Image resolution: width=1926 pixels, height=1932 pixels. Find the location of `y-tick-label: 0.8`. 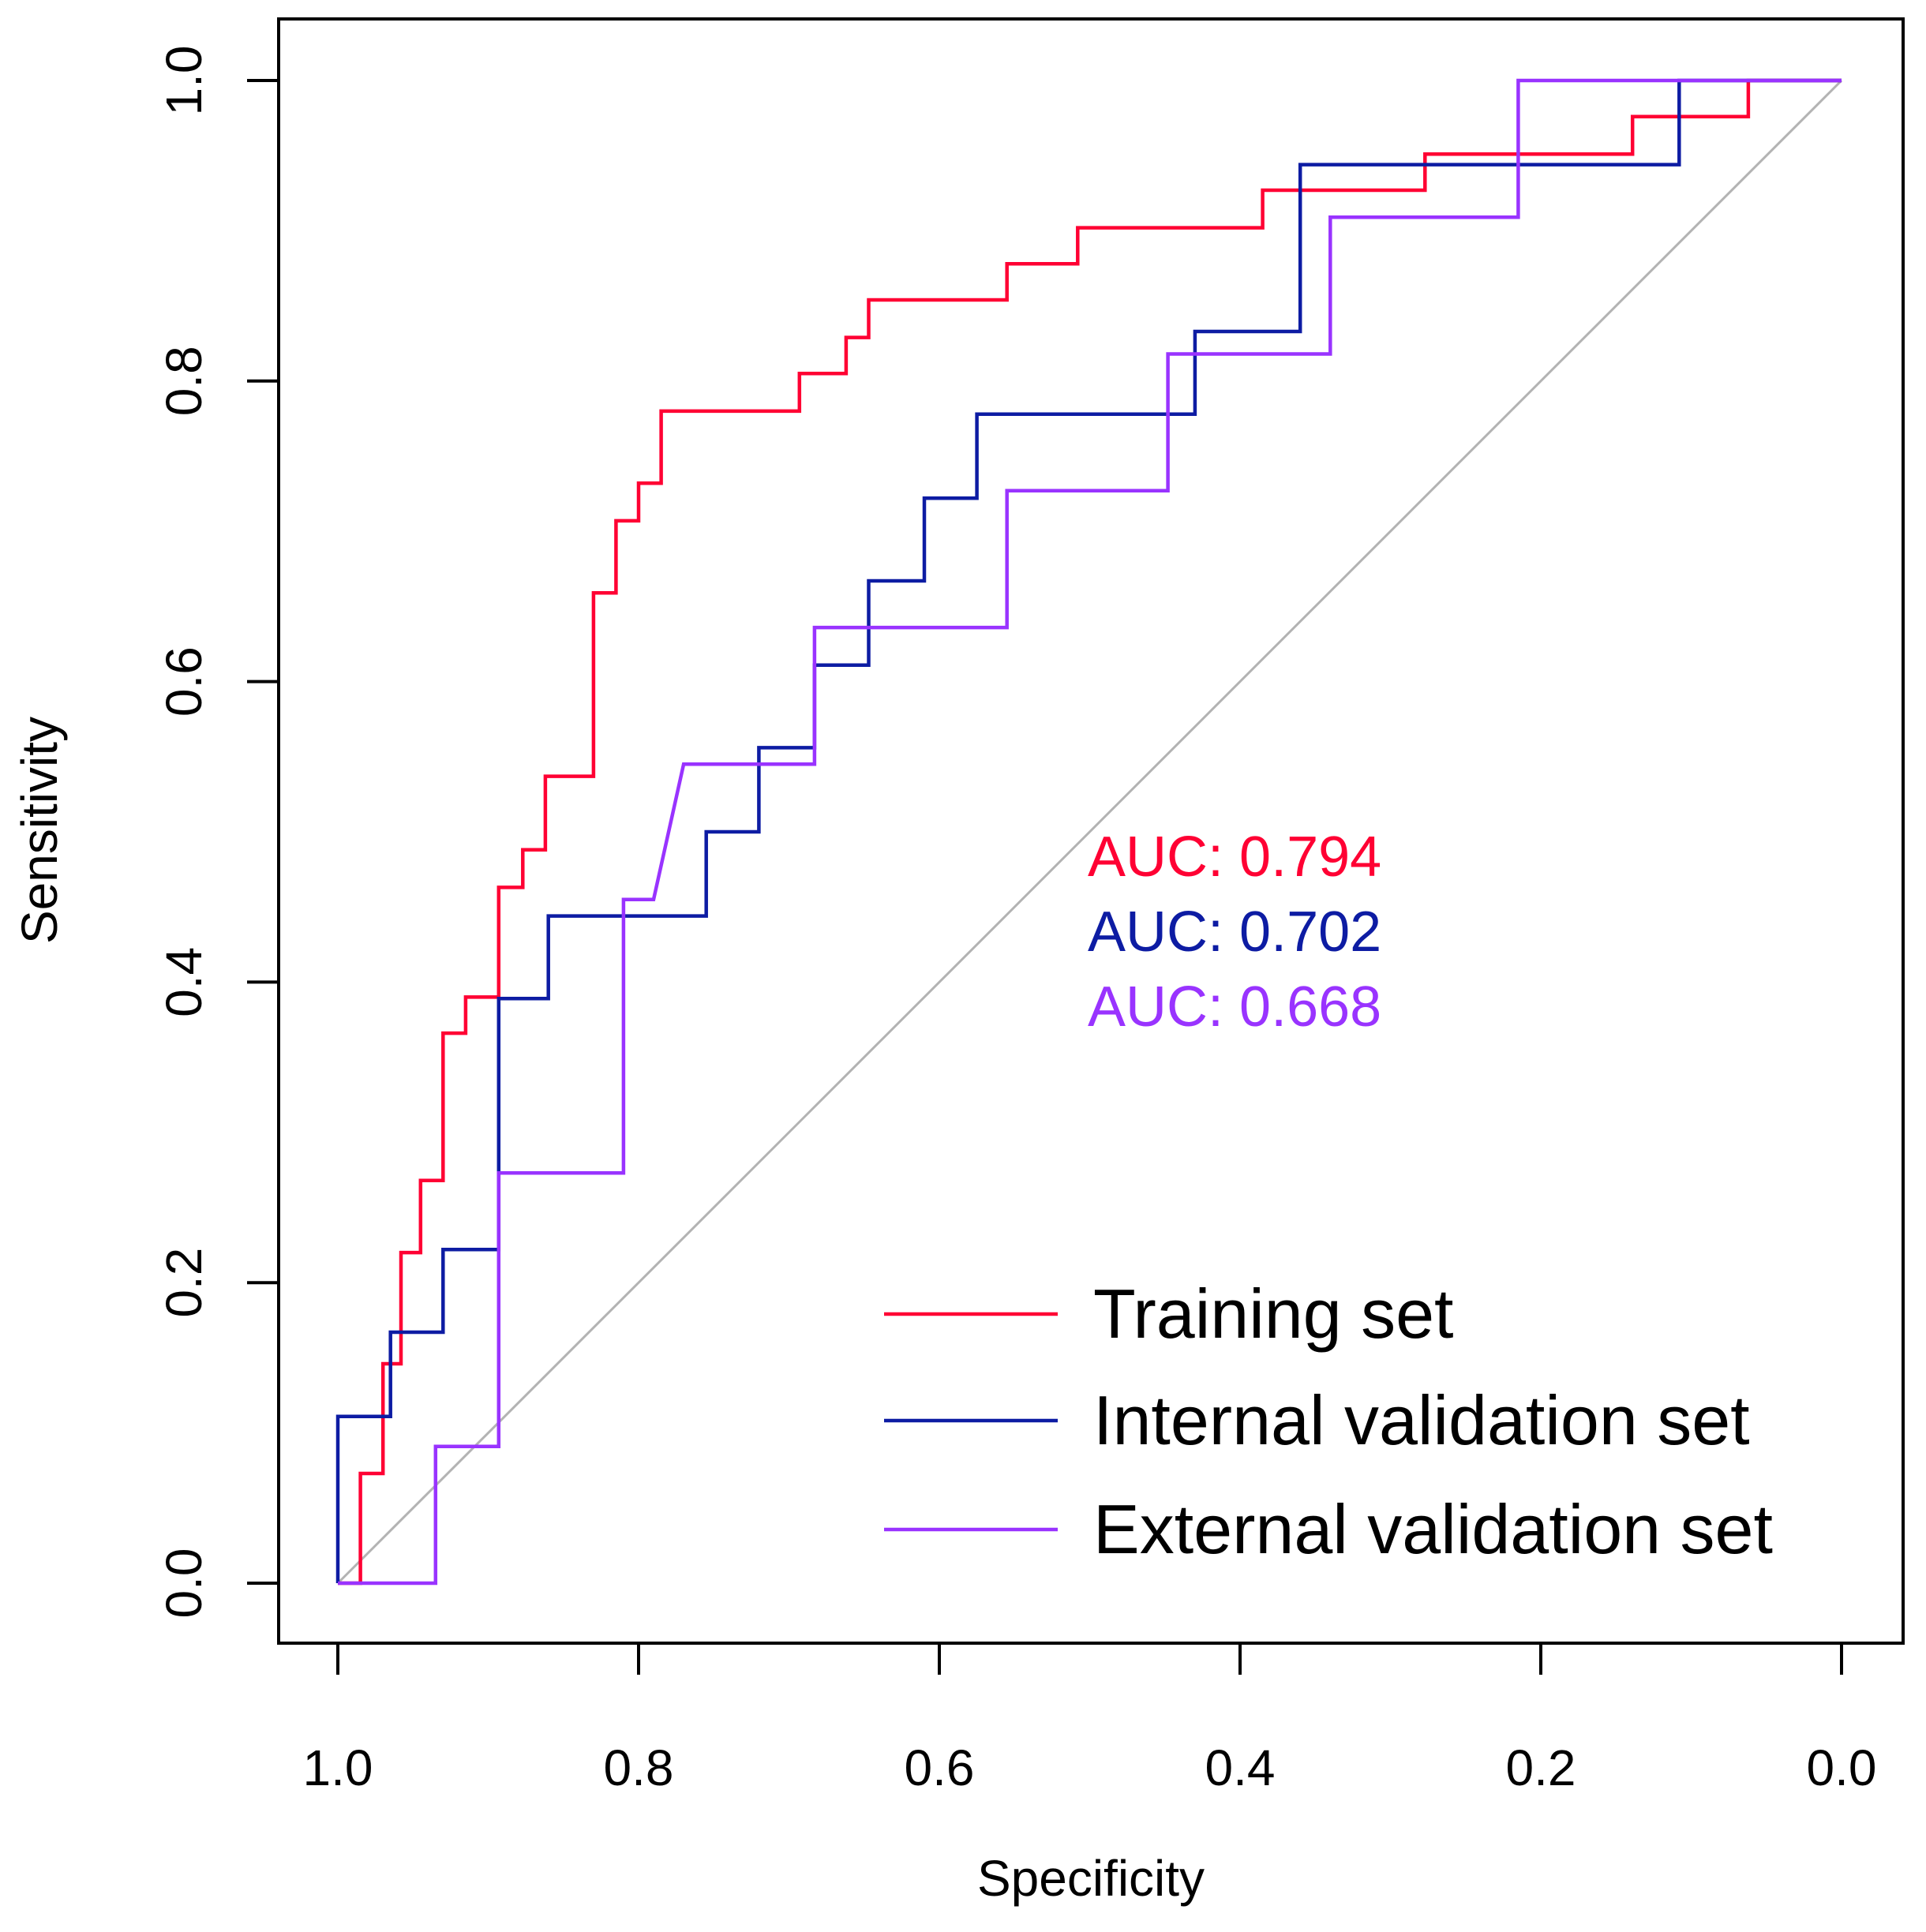

y-tick-label: 0.8 is located at coordinates (184, 381).